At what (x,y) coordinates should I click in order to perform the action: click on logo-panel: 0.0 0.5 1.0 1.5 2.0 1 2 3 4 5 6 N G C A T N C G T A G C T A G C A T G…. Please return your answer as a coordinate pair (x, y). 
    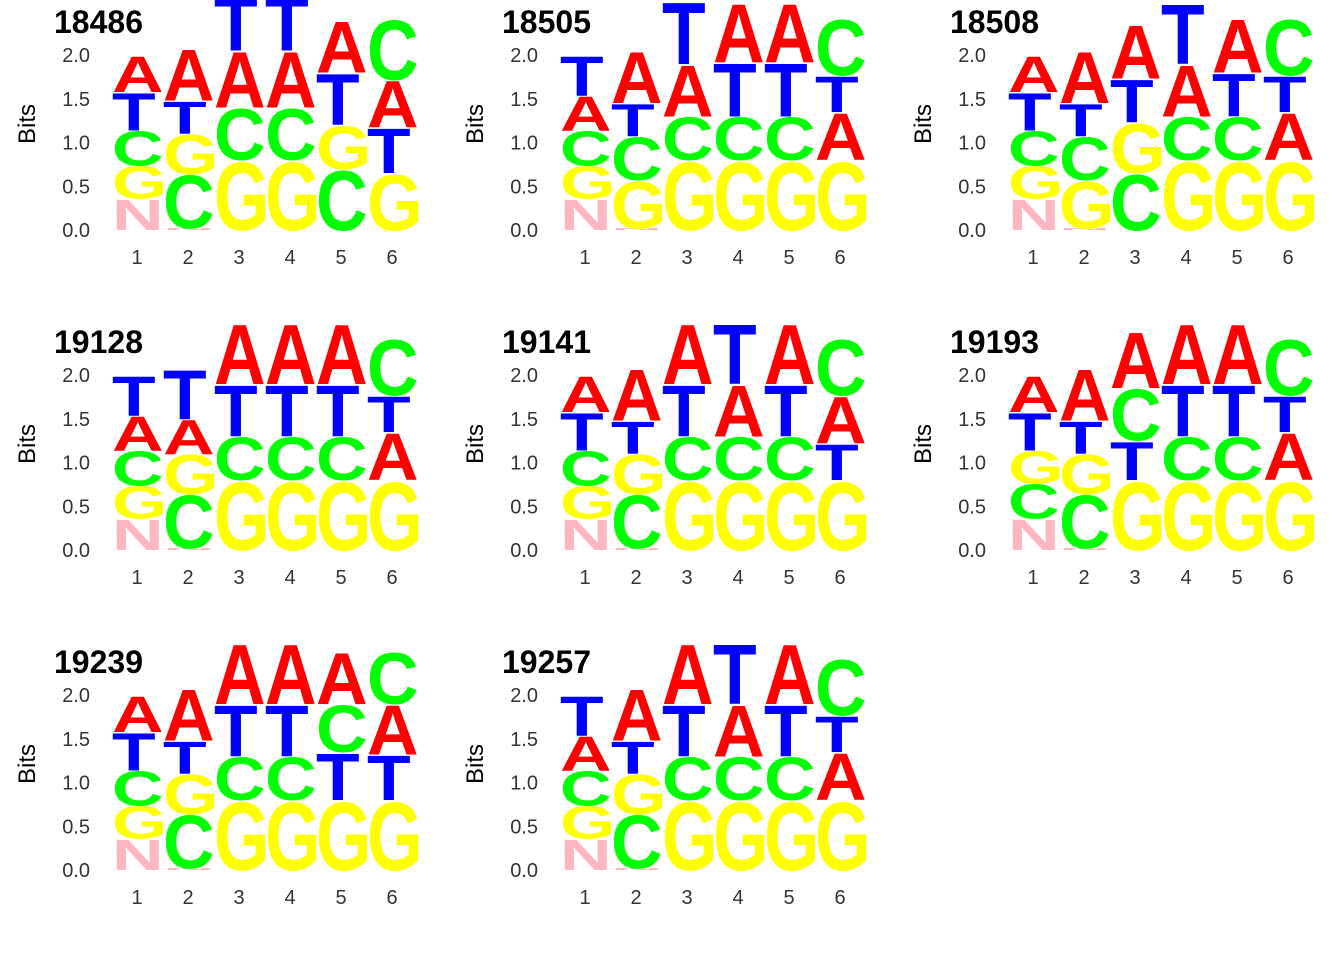
    Looking at the image, I should click on (668, 783).